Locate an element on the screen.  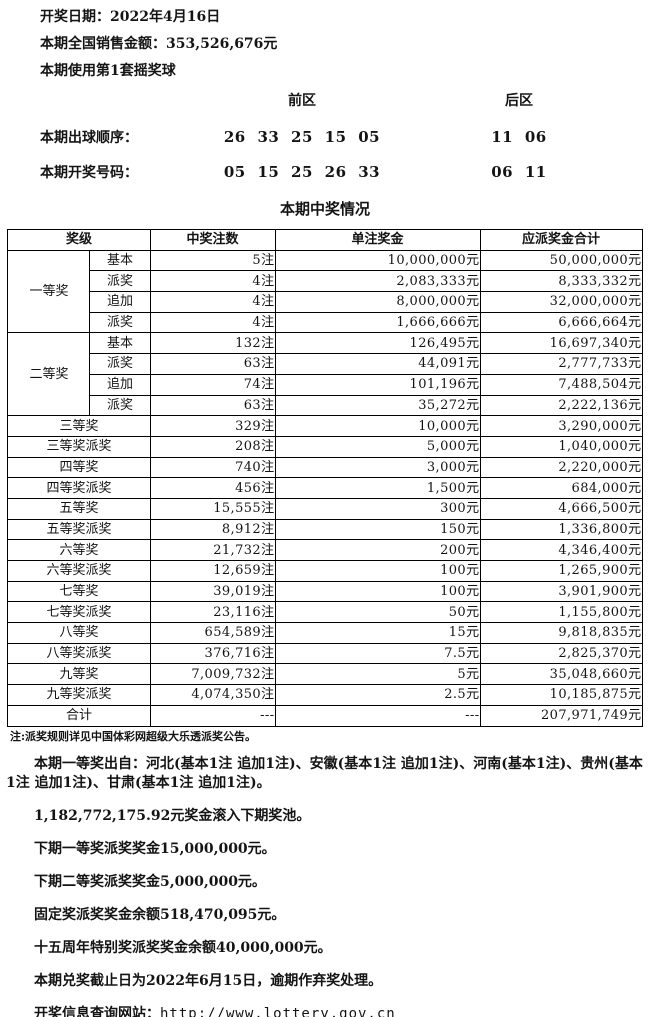
single-prize-cell: 1,666,666元 is located at coordinates (377, 322).